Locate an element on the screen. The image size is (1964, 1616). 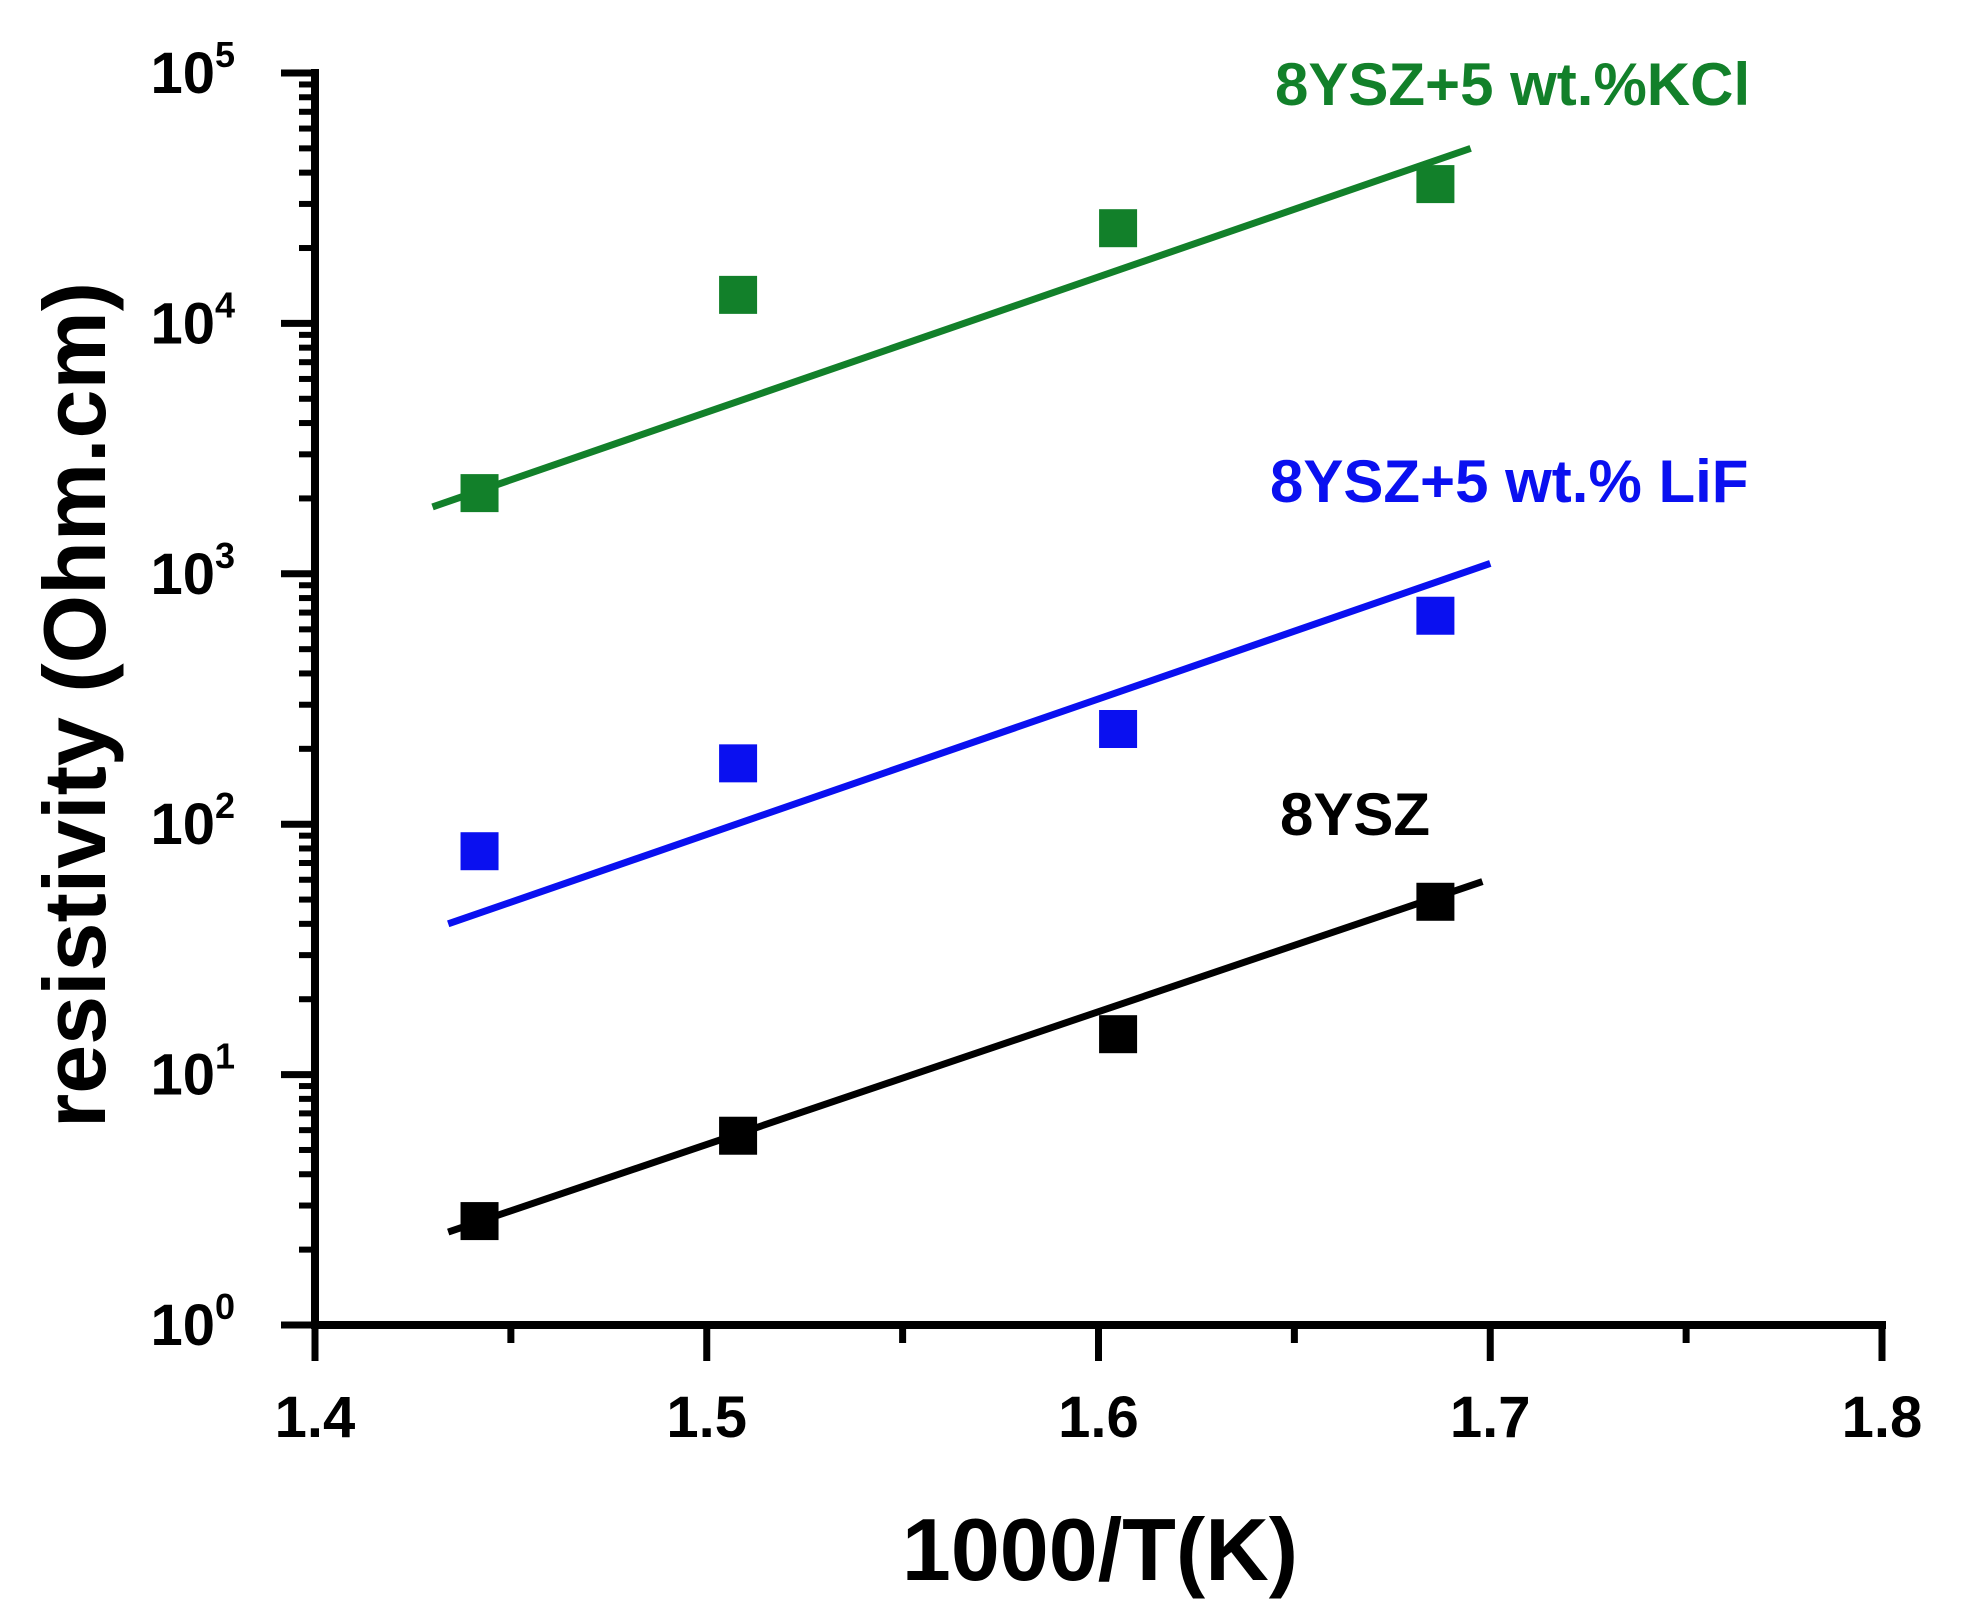
y-tick-label: 10⁴ is located at coordinates (192, 320).